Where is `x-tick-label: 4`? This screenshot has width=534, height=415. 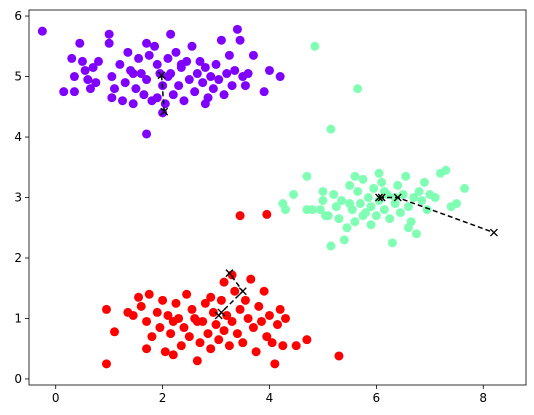
x-tick-label: 4 is located at coordinates (270, 398).